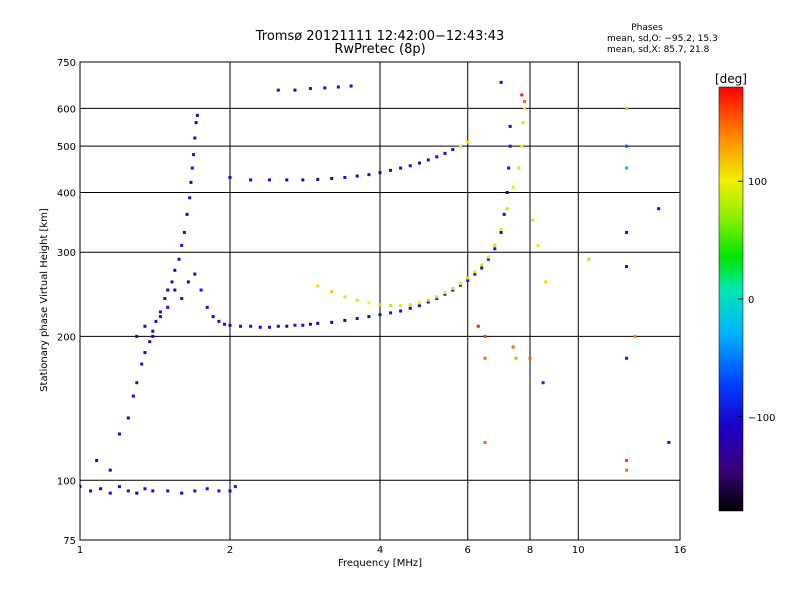 This screenshot has height=600, width=800. I want to click on colorbar-tick-label: 0, so click(751, 300).